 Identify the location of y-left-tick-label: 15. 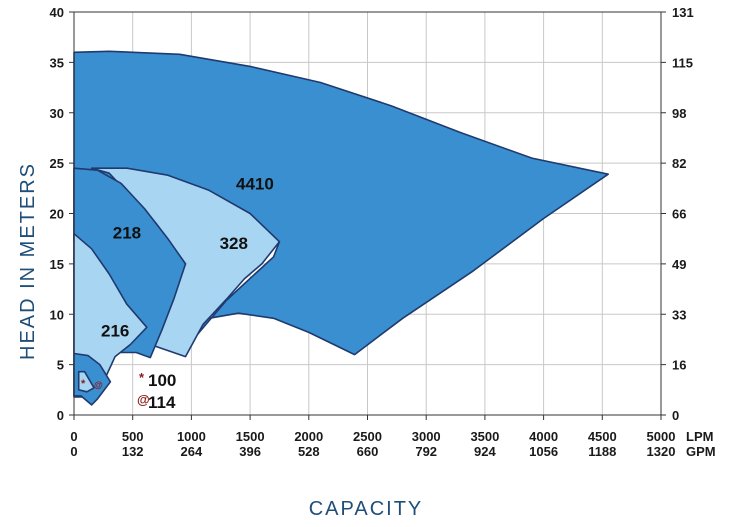
(57, 264).